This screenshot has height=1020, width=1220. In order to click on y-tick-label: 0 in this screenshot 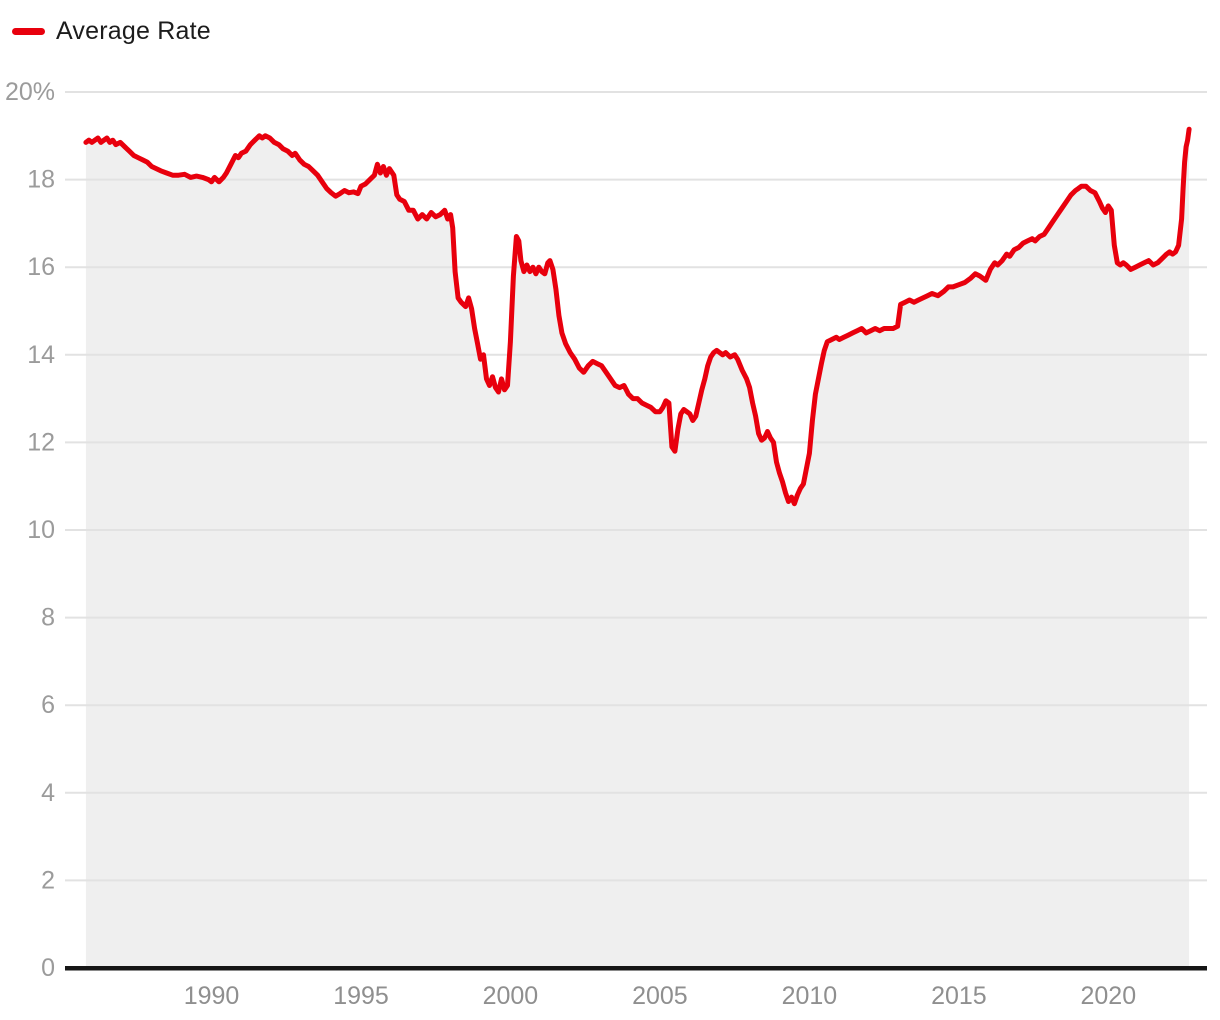, I will do `click(48, 968)`.